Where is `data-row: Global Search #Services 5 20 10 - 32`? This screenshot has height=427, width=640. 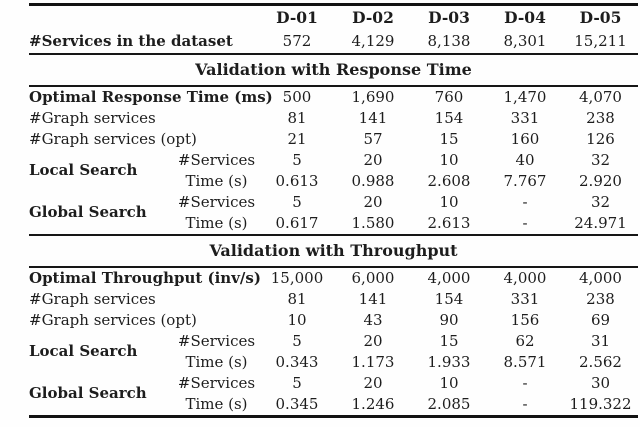
data-row: Global Search #Services 5 20 10 - 32 is located at coordinates (333, 206).